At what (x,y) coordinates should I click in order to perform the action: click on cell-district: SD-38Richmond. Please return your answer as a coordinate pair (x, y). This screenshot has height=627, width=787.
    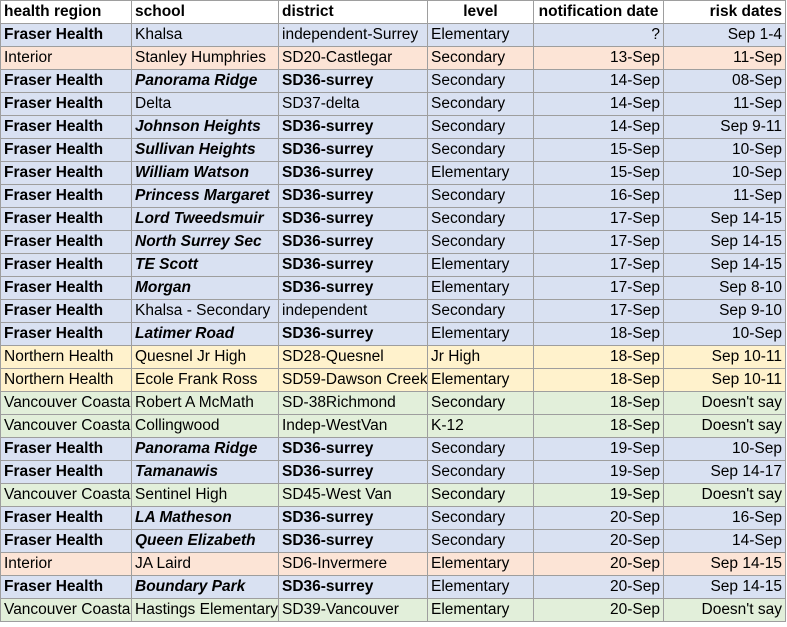
    Looking at the image, I should click on (353, 403).